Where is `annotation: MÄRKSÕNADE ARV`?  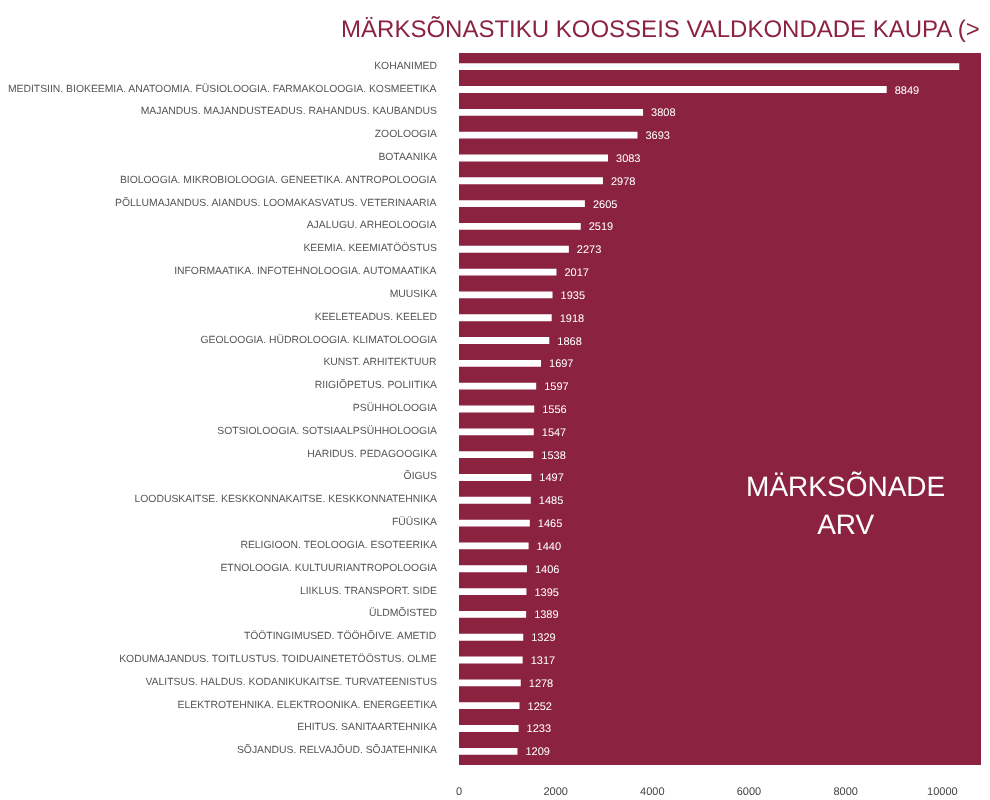
annotation: MÄRKSÕNADE ARV is located at coordinates (846, 505).